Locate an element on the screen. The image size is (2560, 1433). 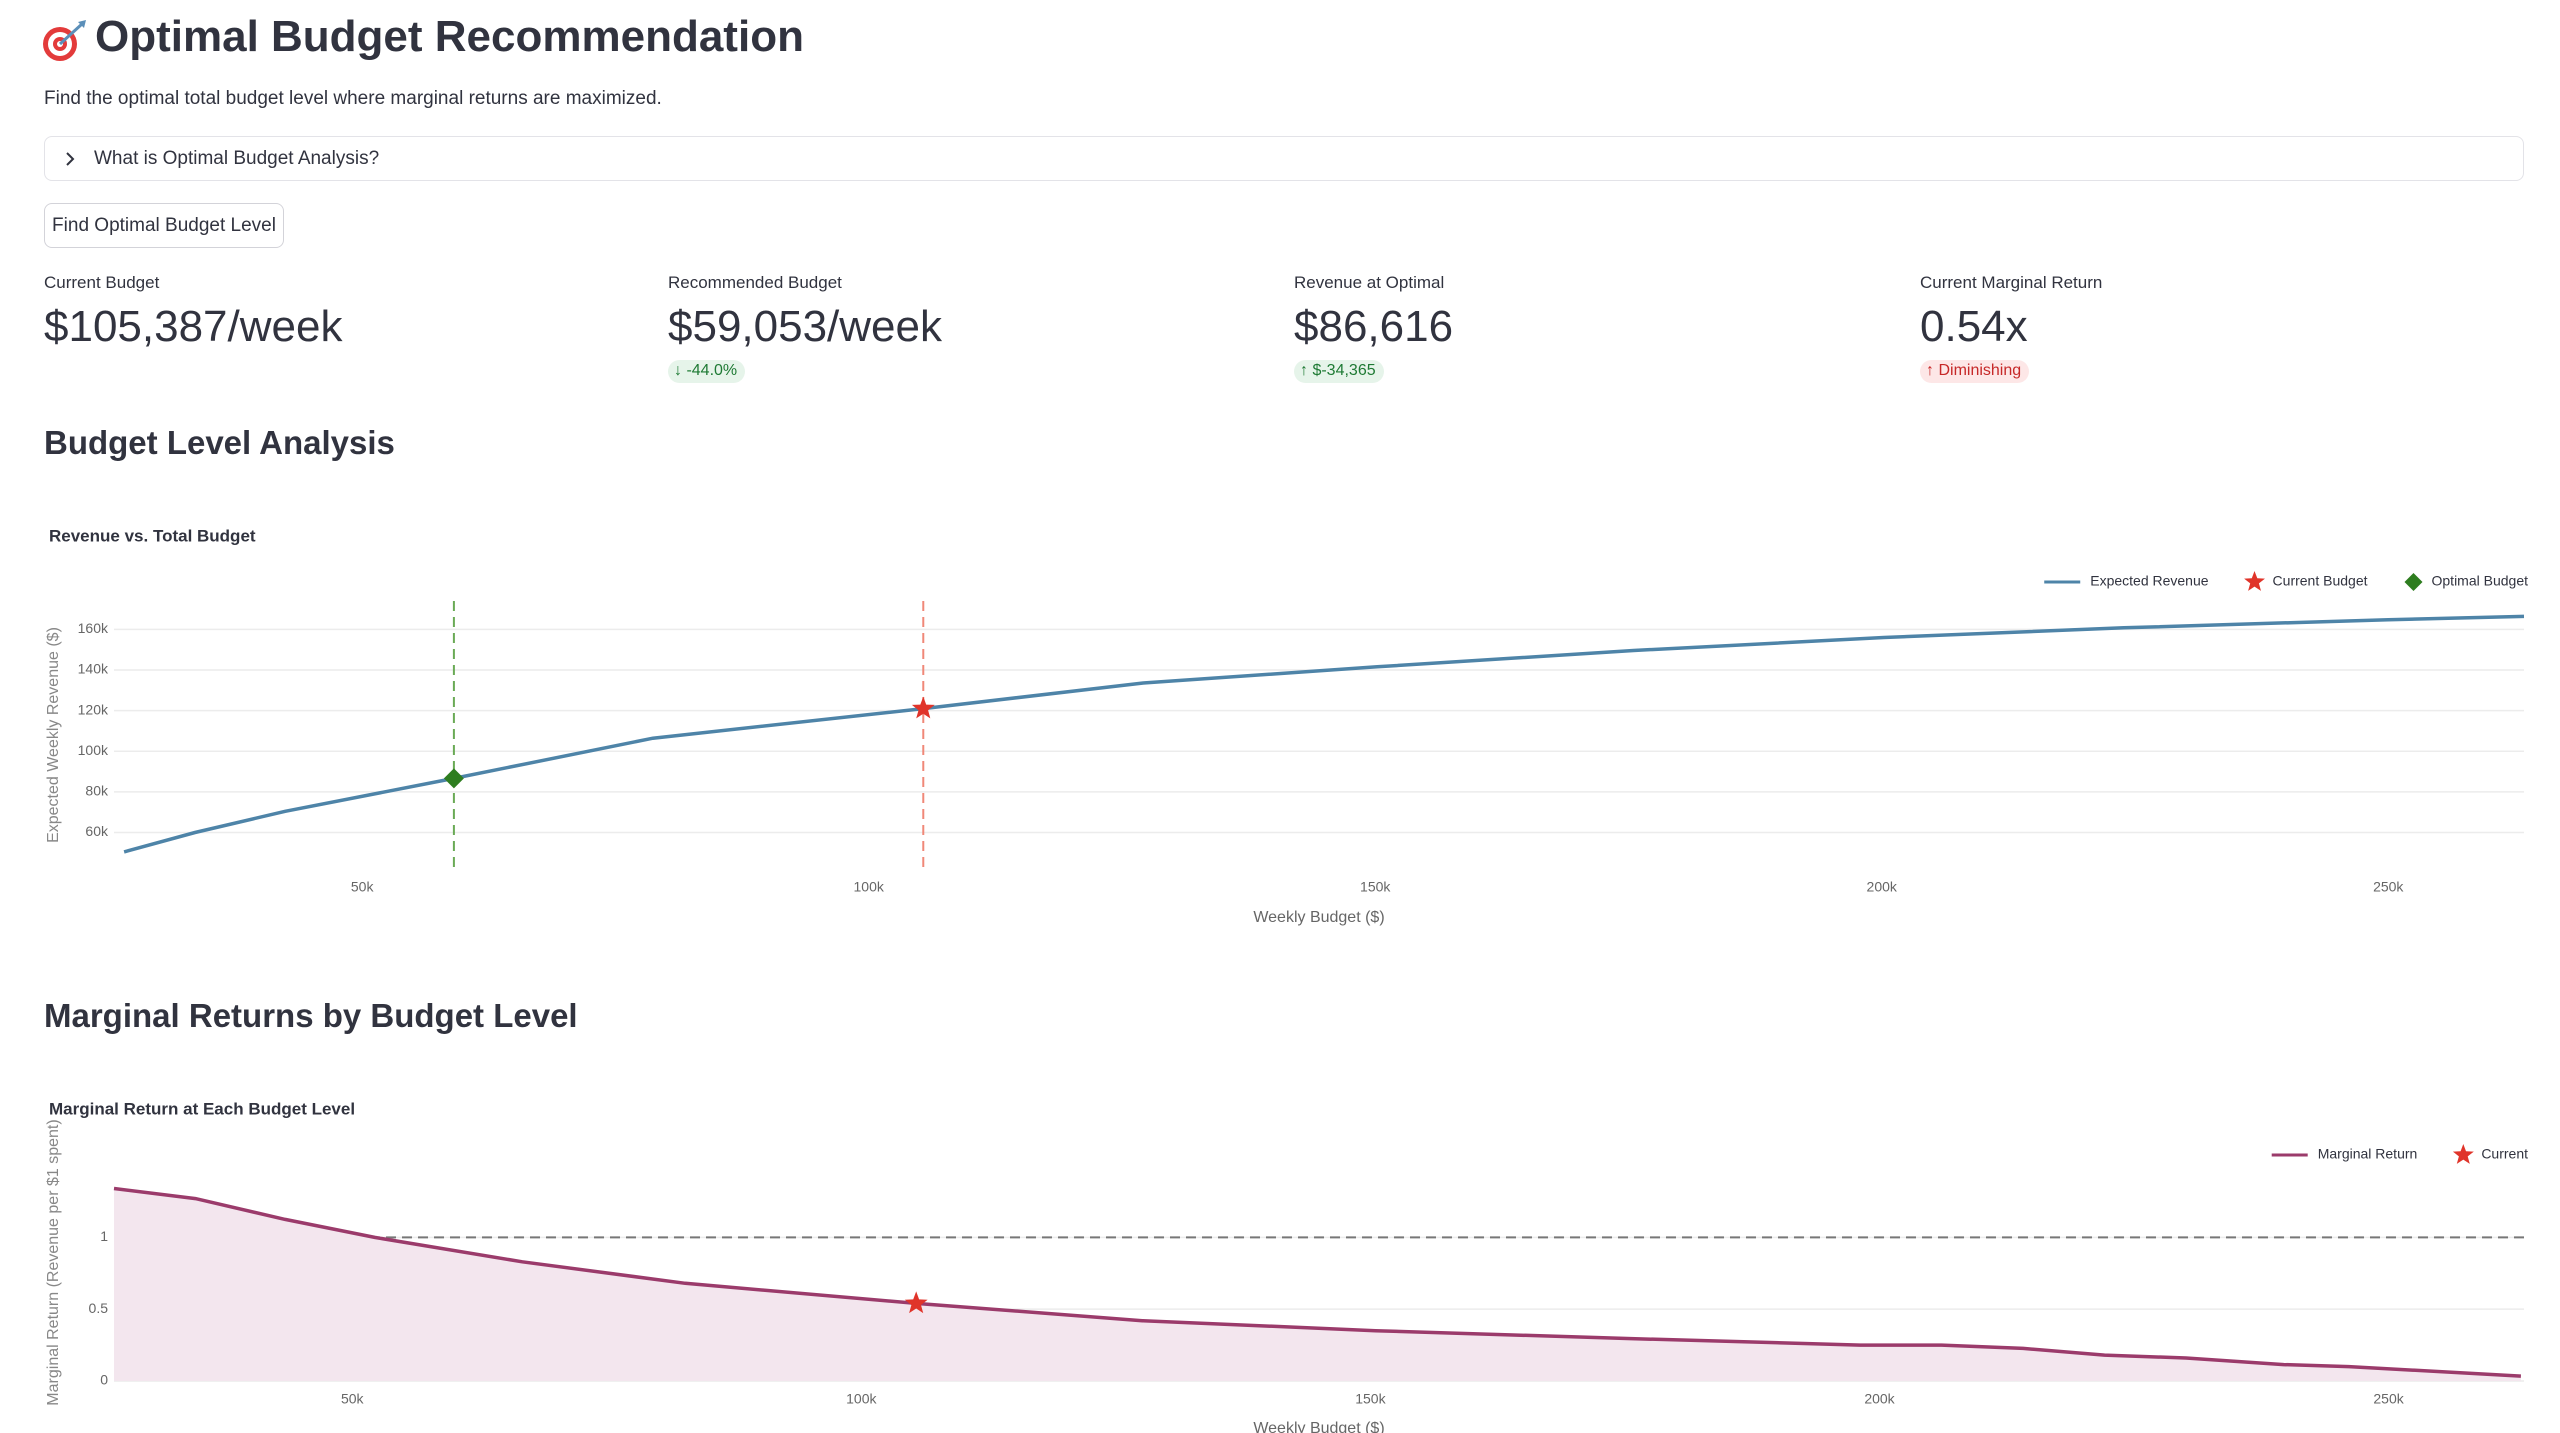
y-tick-label: 160k is located at coordinates (93, 628).